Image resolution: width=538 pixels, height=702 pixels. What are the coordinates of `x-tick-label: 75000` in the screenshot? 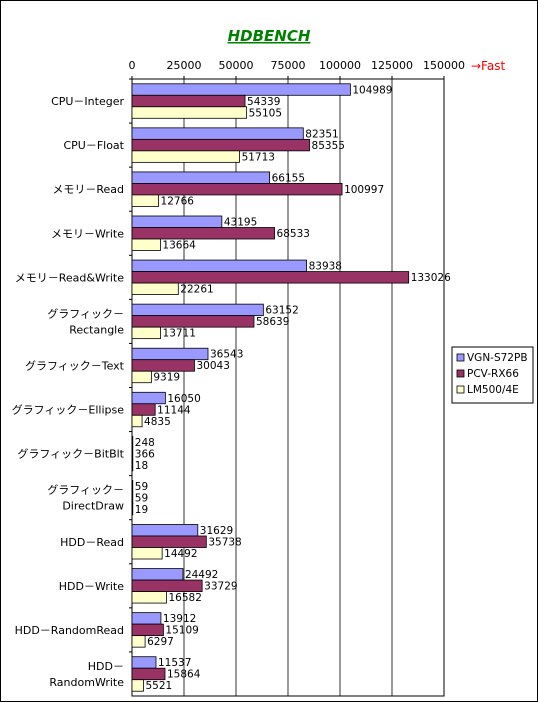 It's located at (288, 65).